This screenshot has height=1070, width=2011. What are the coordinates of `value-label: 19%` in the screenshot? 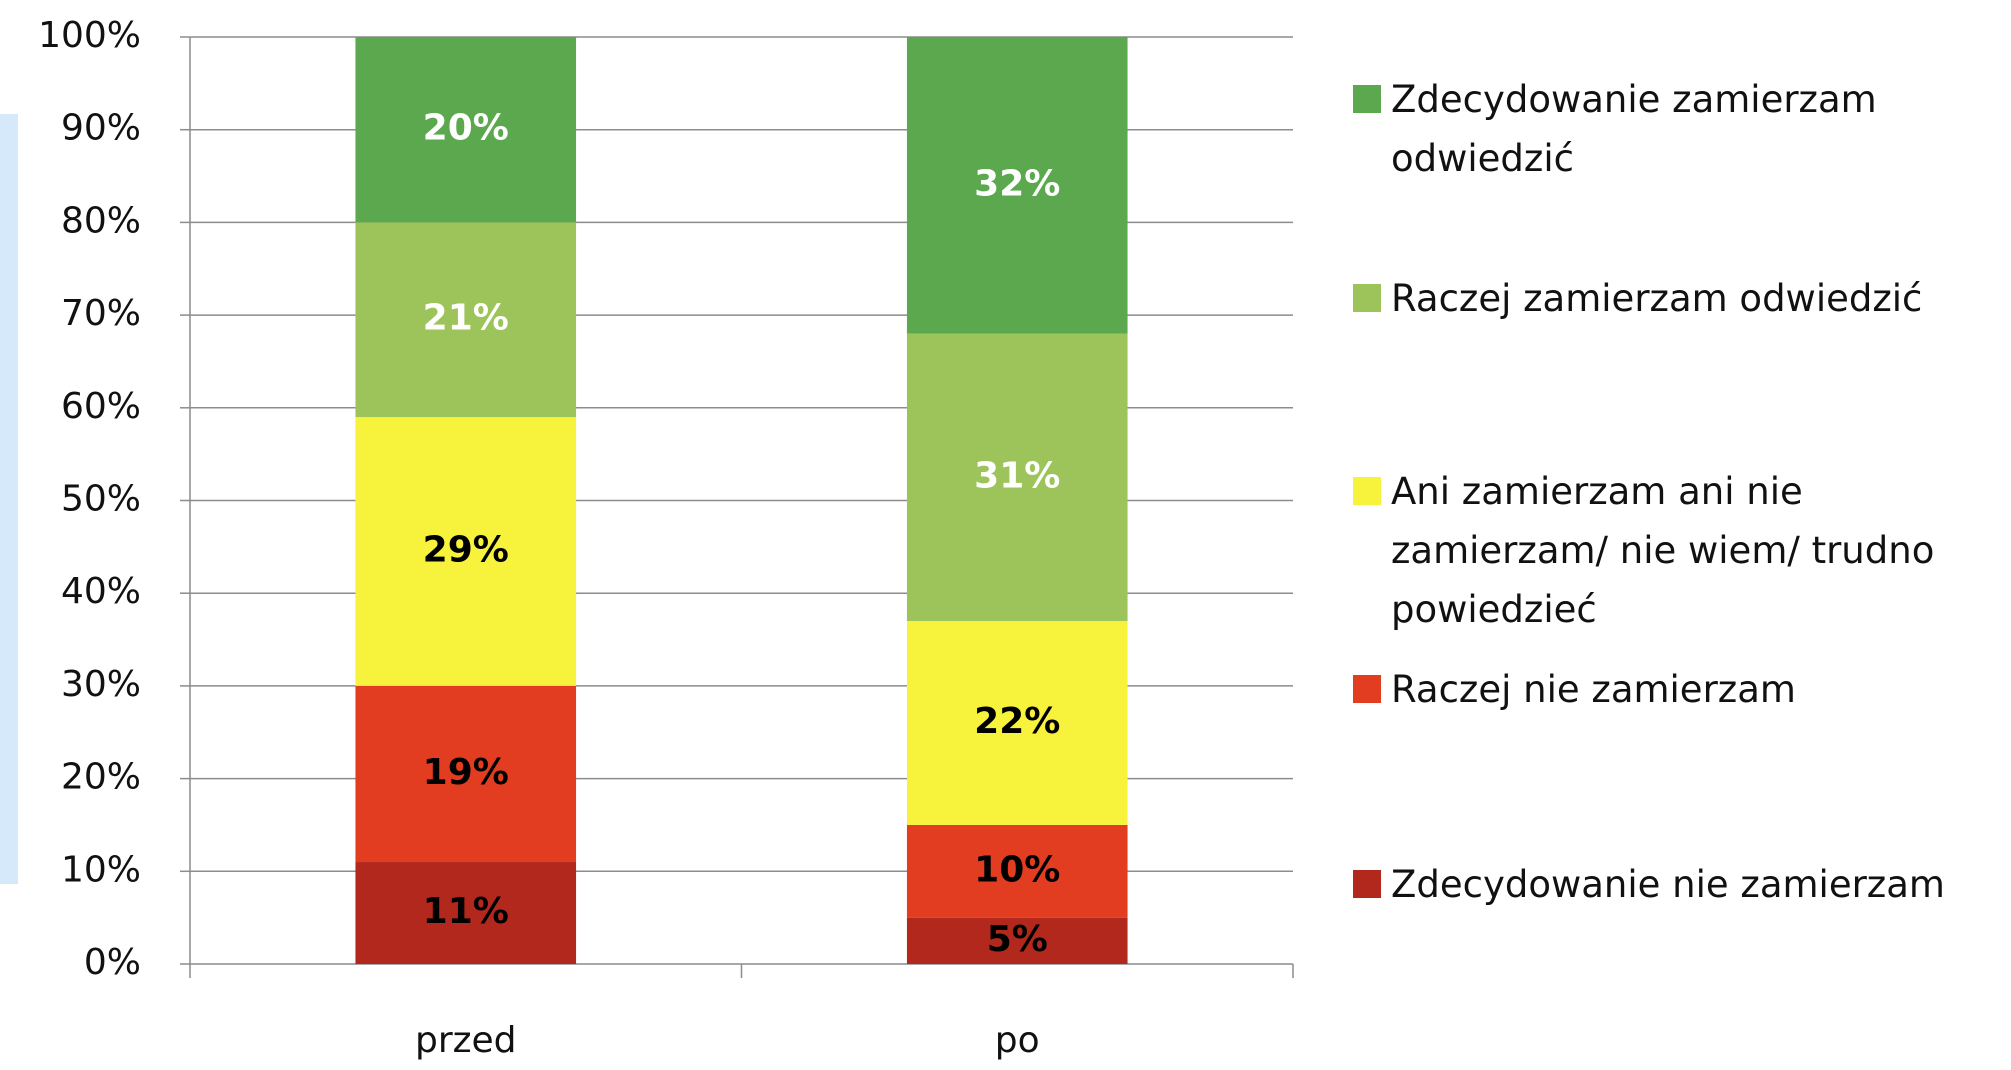 It's located at (466, 772).